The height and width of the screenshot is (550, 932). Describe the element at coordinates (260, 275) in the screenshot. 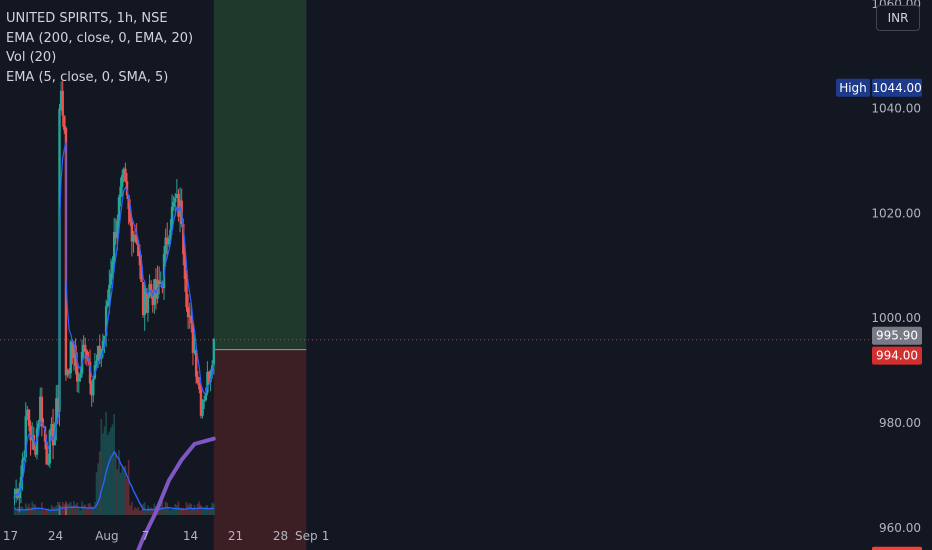

I see `position-tool` at that location.